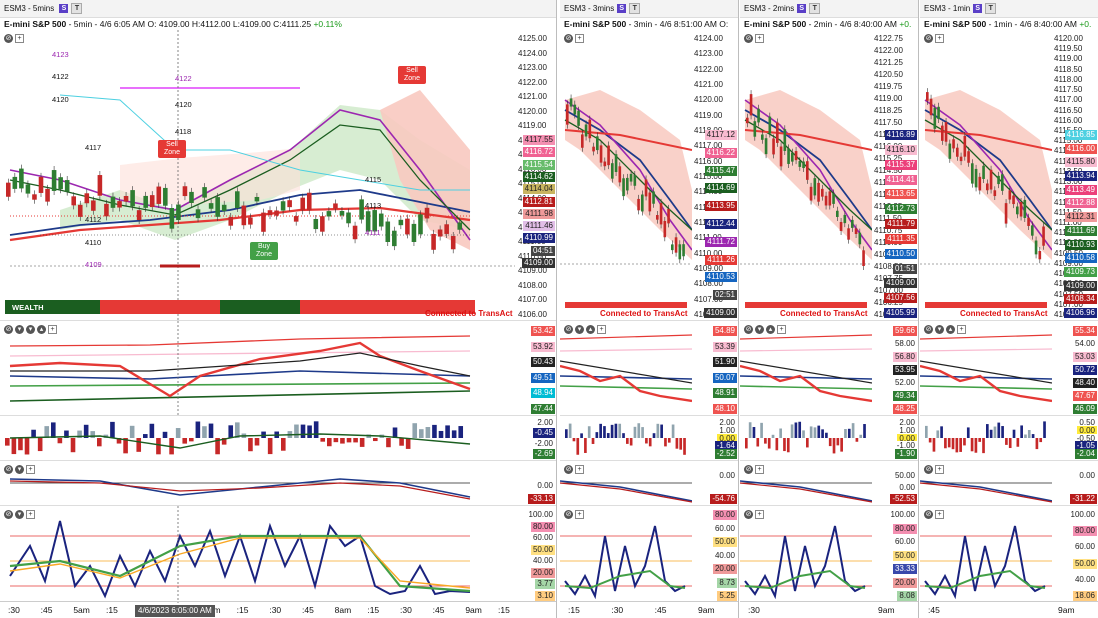 This screenshot has width=1098, height=618. Describe the element at coordinates (649, 483) in the screenshot. I see `oscillator-pane-3: ⊘ + 0.00 -54.76` at that location.